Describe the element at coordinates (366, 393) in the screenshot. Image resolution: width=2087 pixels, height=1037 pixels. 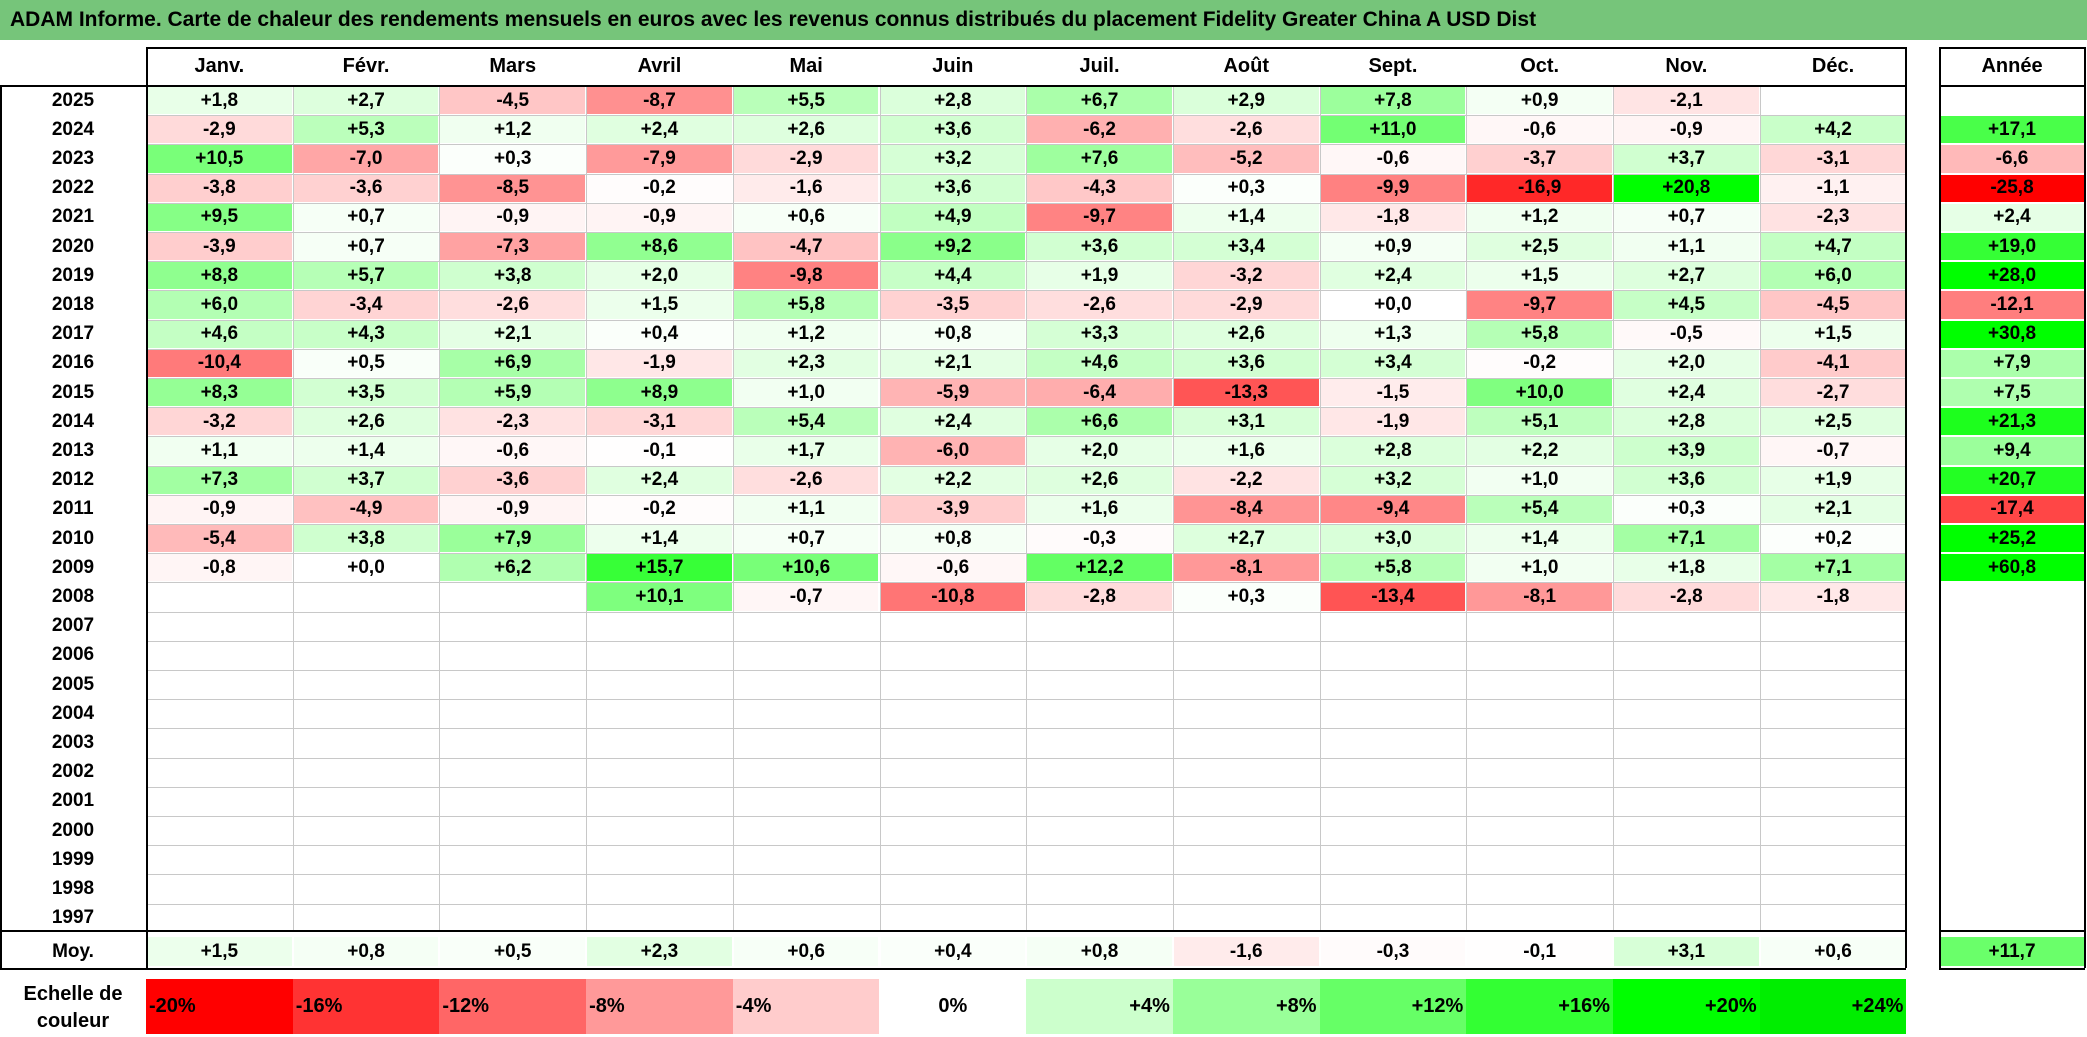
I see `heatmap-cell: +3,5` at that location.